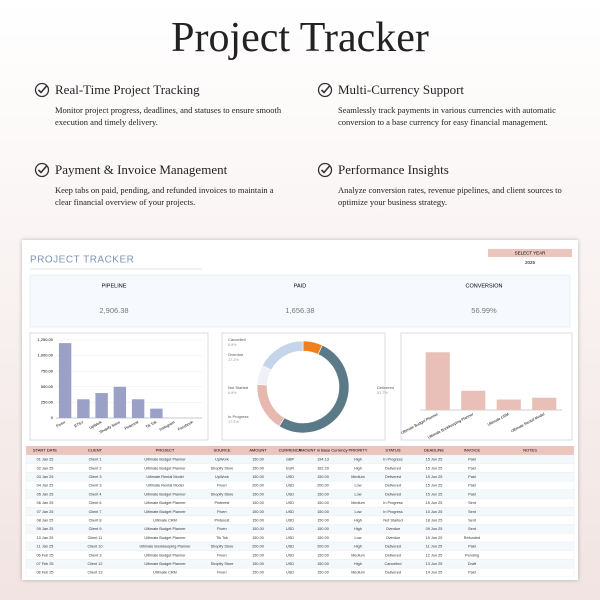  I want to click on table-cell: Client 6, so click(95, 503).